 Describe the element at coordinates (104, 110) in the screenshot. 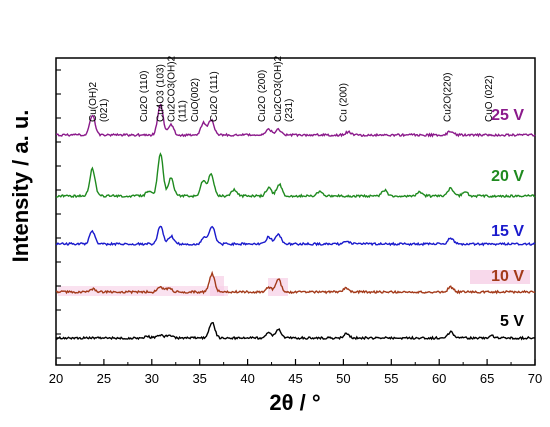

I see `peak-label-line: (021)` at that location.